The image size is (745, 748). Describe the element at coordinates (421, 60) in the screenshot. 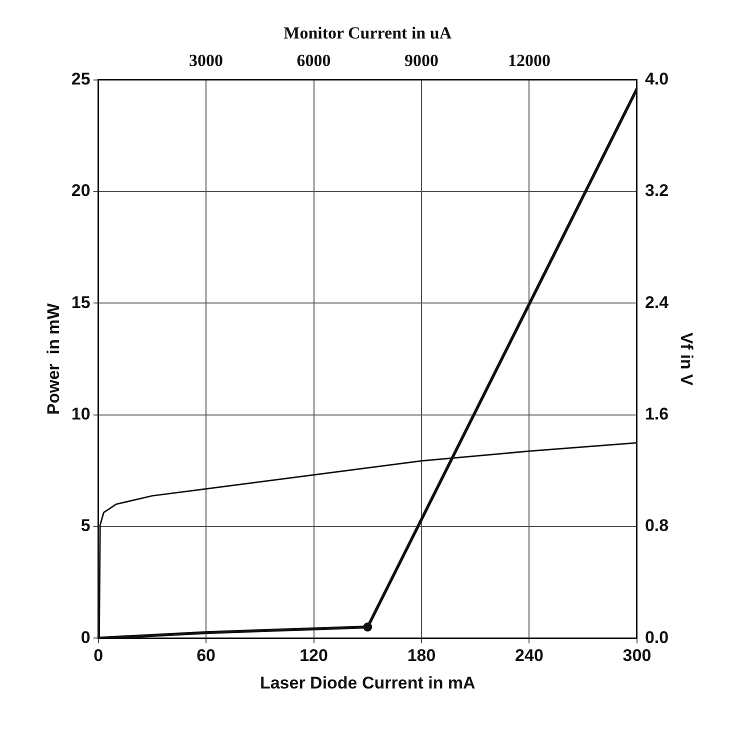

I see `x2-tick-label: 9000` at that location.